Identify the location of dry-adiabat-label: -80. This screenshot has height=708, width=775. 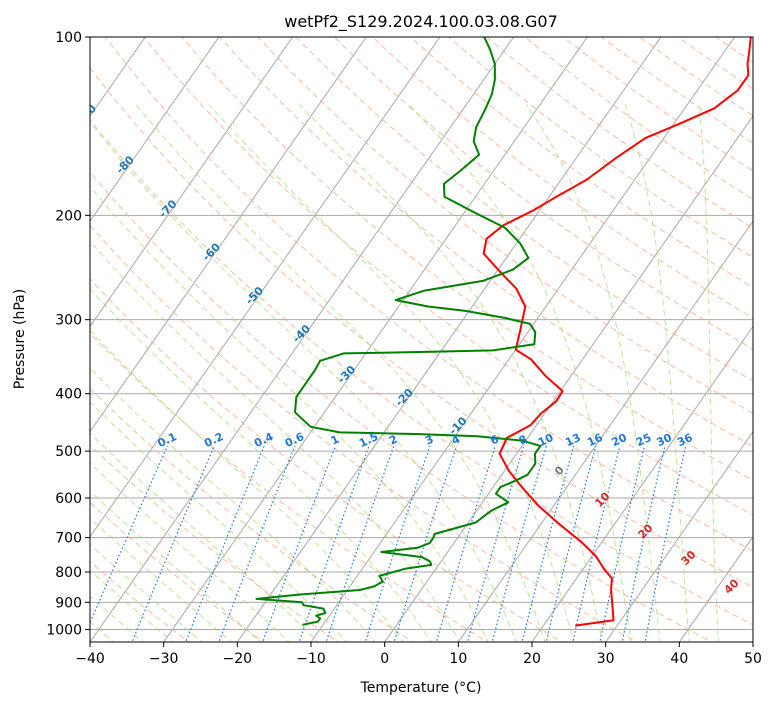
(125, 164).